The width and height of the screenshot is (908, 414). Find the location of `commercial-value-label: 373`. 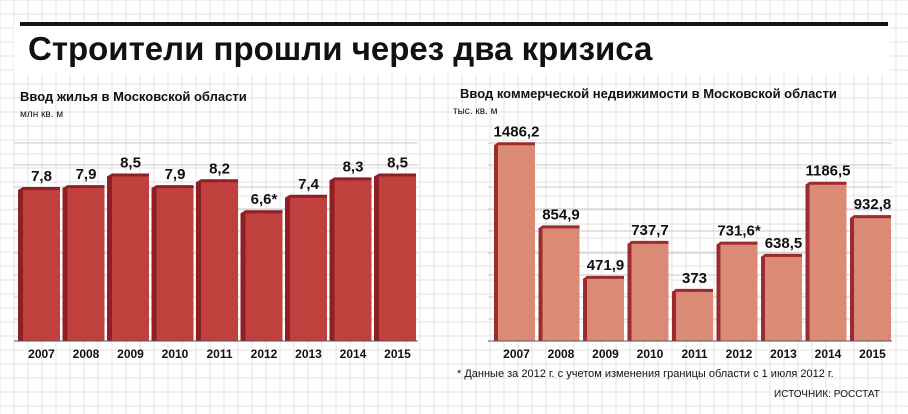

commercial-value-label: 373 is located at coordinates (694, 278).